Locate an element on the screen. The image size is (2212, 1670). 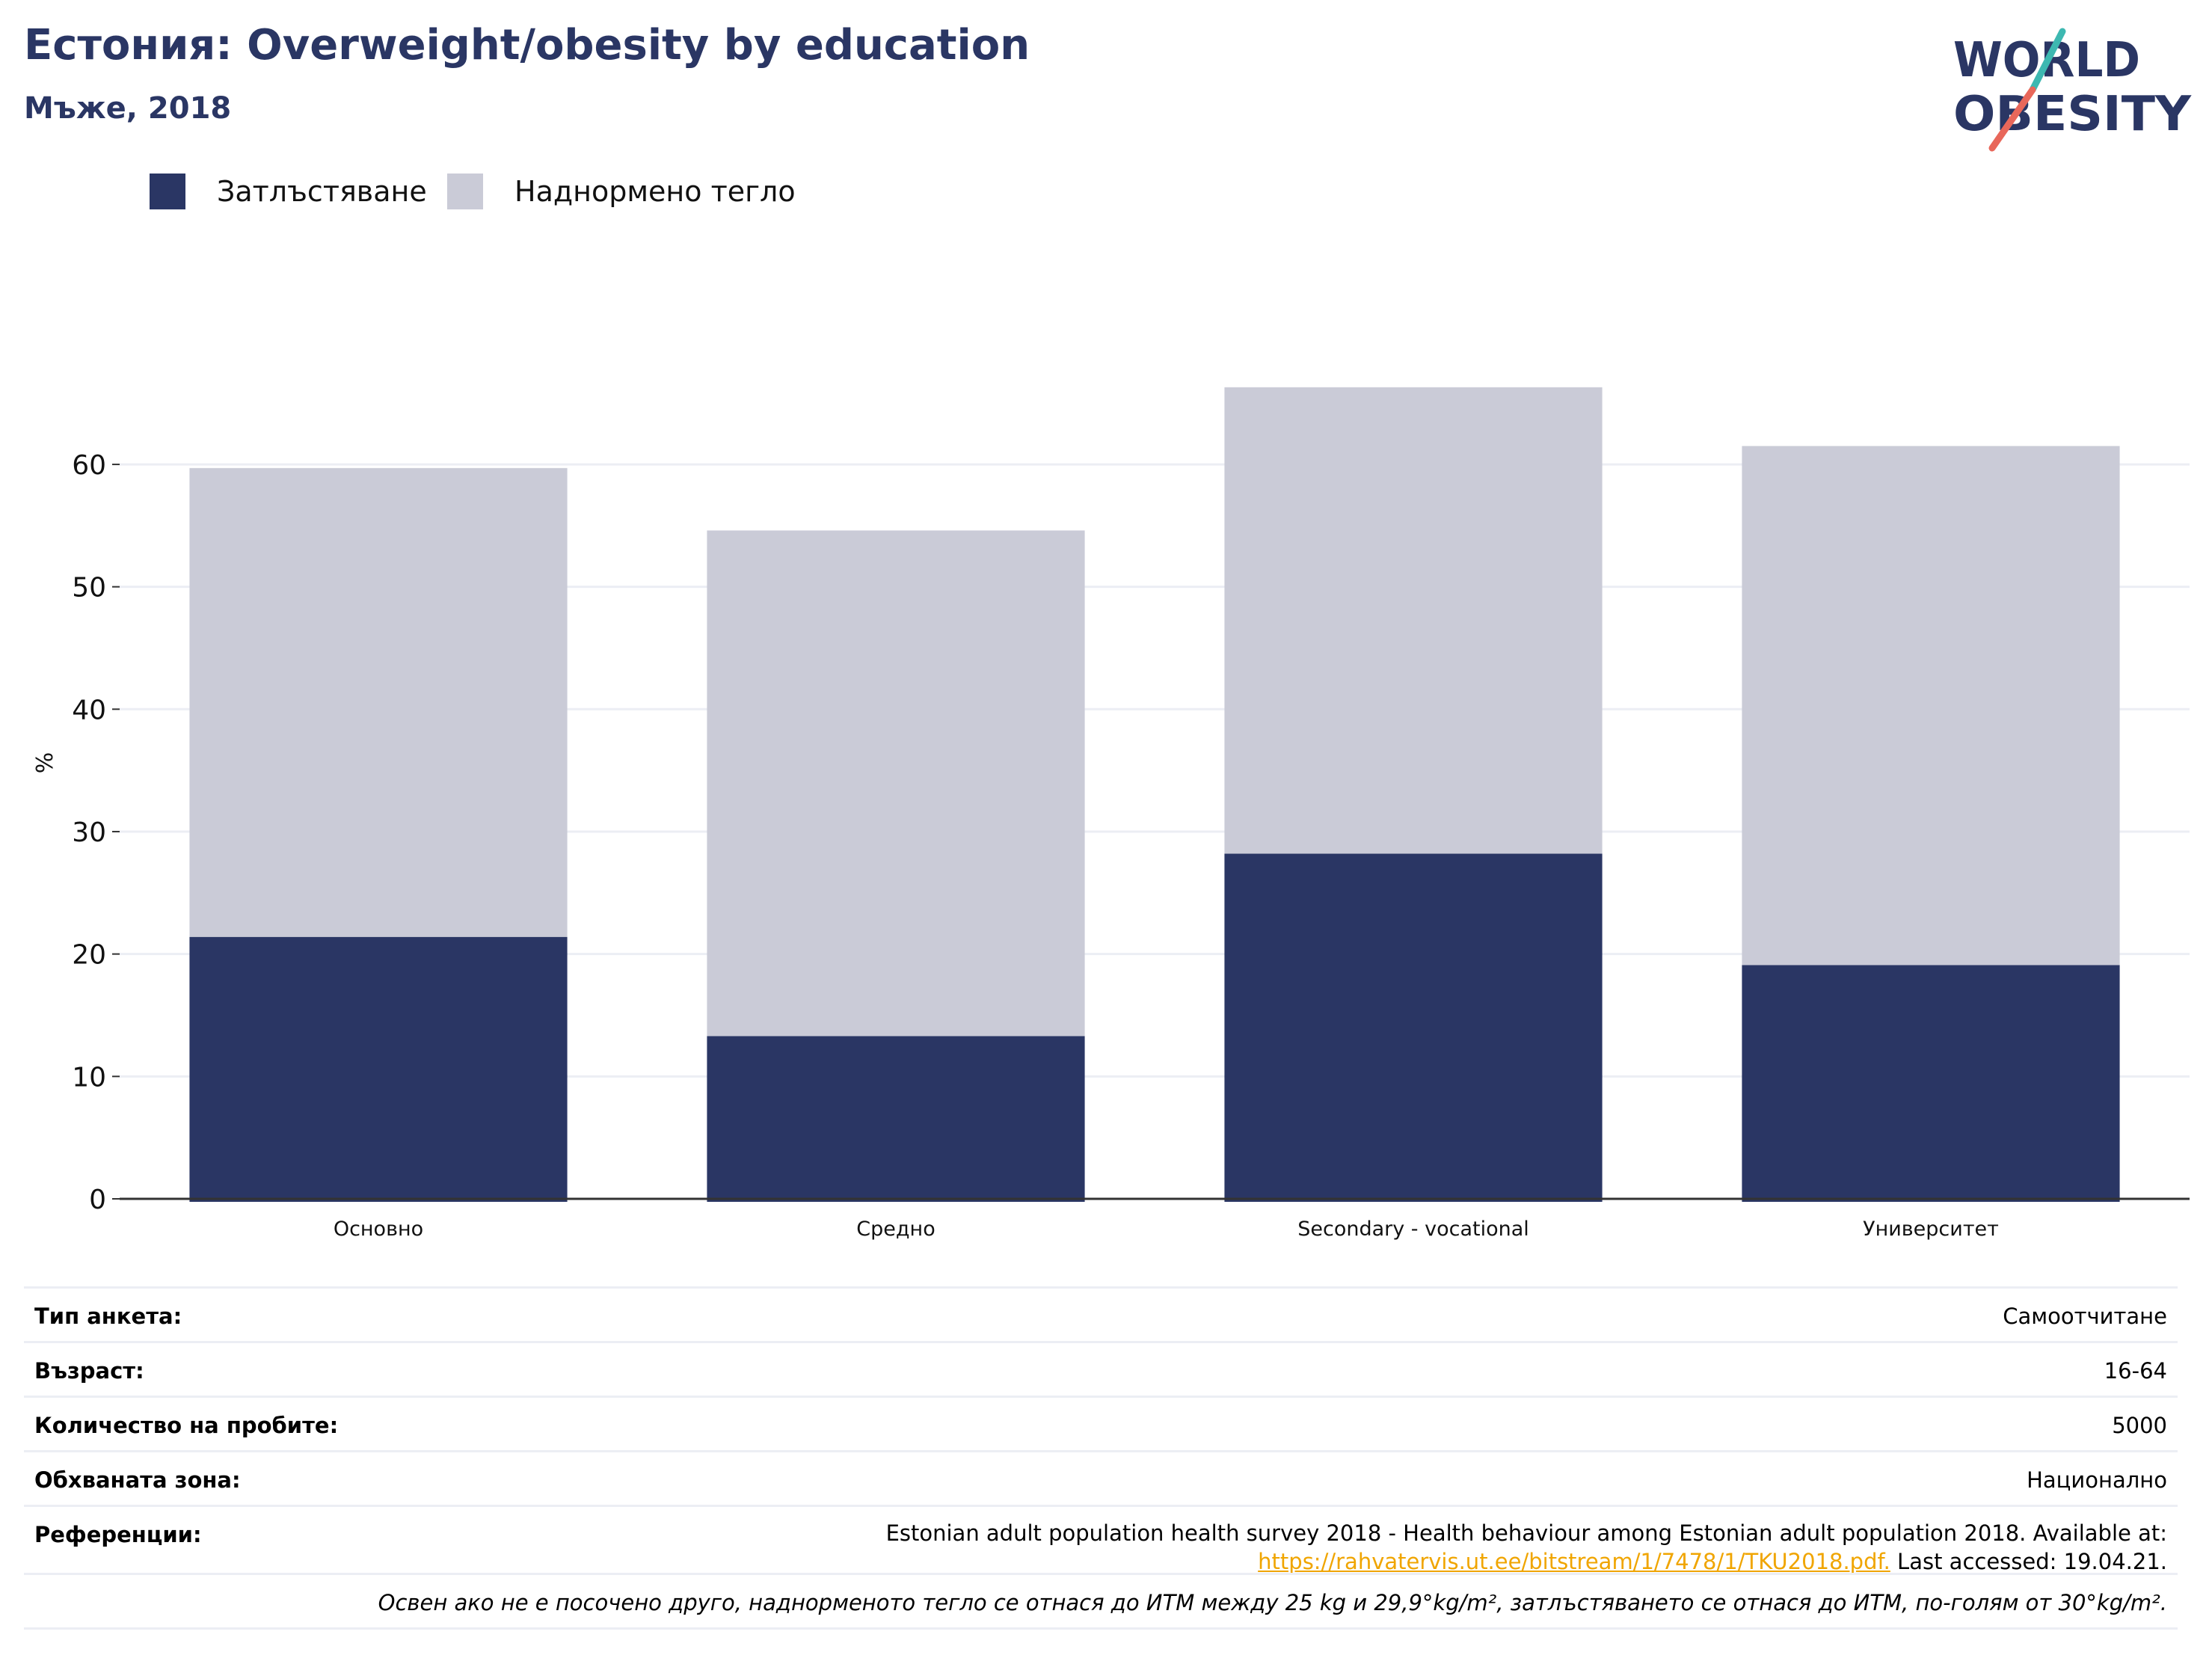
y-tick-label: 60 is located at coordinates (89, 465).